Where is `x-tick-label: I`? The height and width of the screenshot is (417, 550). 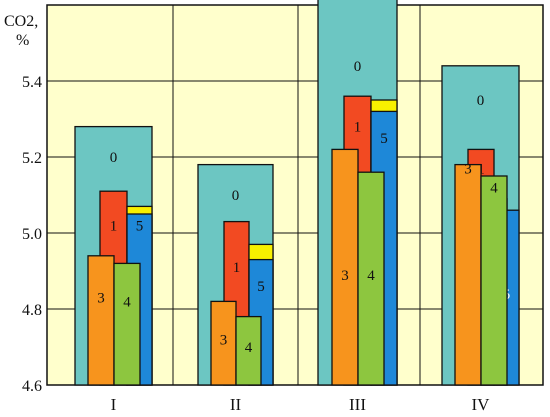
x-tick-label: I is located at coordinates (114, 404).